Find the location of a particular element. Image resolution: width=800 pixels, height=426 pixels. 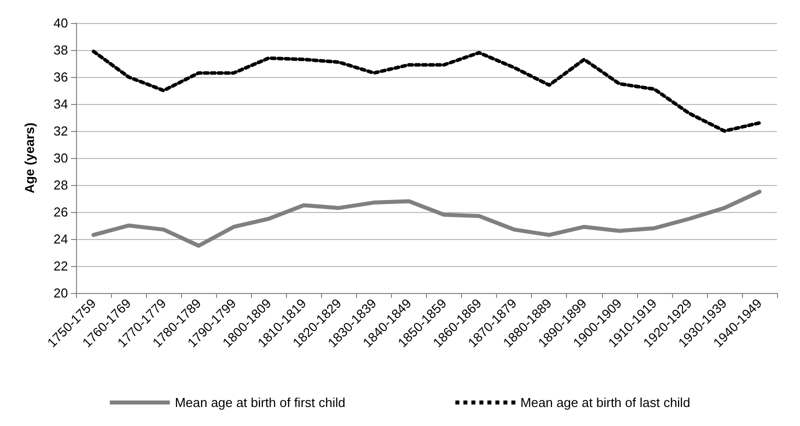

y-tick-label: 40 is located at coordinates (61, 23).